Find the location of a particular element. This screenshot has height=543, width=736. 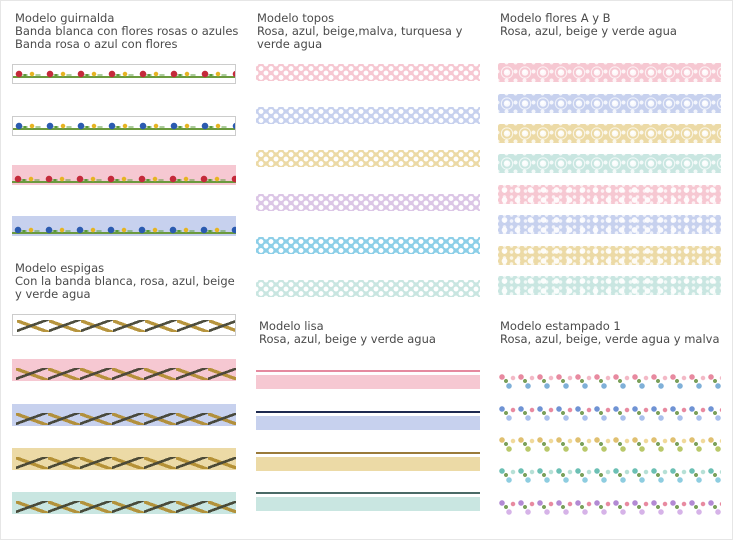

estampado-strip-verde-agua is located at coordinates (609, 476).